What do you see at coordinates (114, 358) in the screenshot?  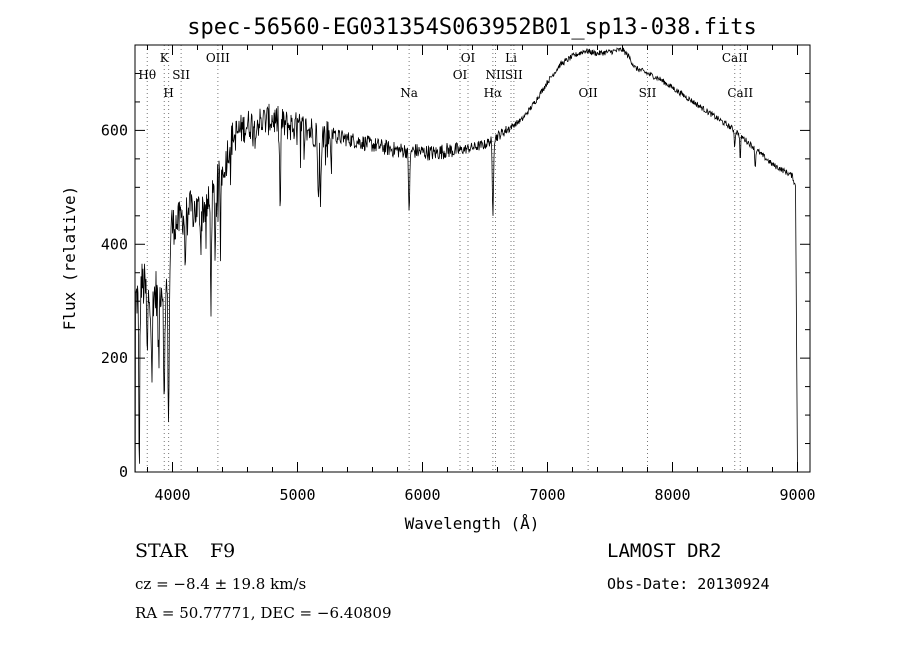 I see `y-tick-label: 200` at bounding box center [114, 358].